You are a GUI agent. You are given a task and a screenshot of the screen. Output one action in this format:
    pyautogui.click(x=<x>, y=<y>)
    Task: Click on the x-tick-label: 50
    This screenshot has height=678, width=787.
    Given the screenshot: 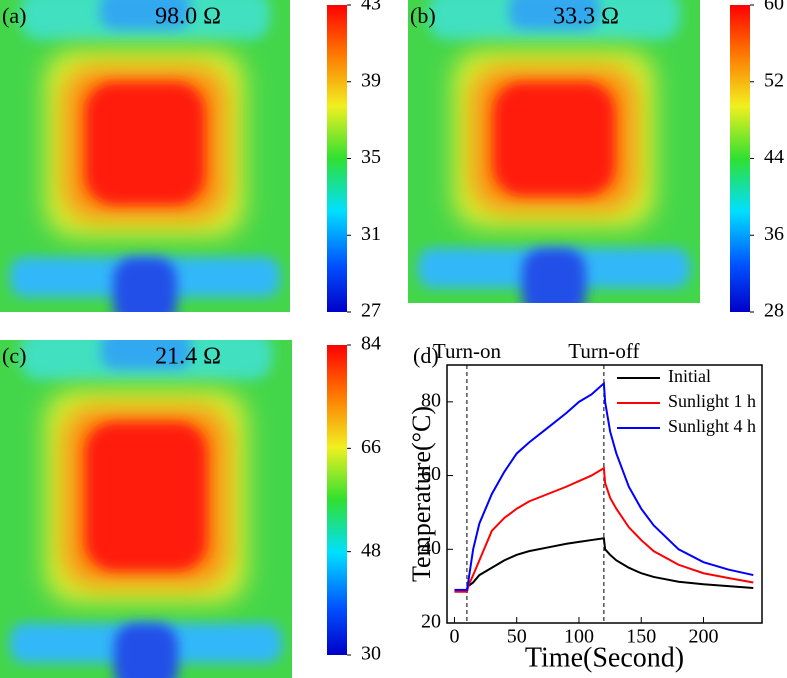 What is the action you would take?
    pyautogui.click(x=517, y=637)
    